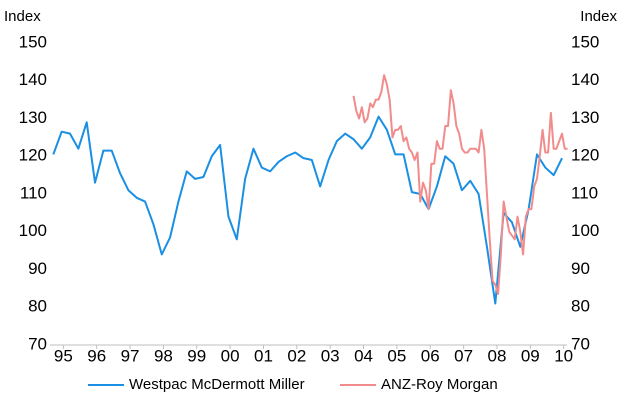 Image resolution: width=621 pixels, height=401 pixels. What do you see at coordinates (37, 343) in the screenshot?
I see `y-tick-label: 70` at bounding box center [37, 343].